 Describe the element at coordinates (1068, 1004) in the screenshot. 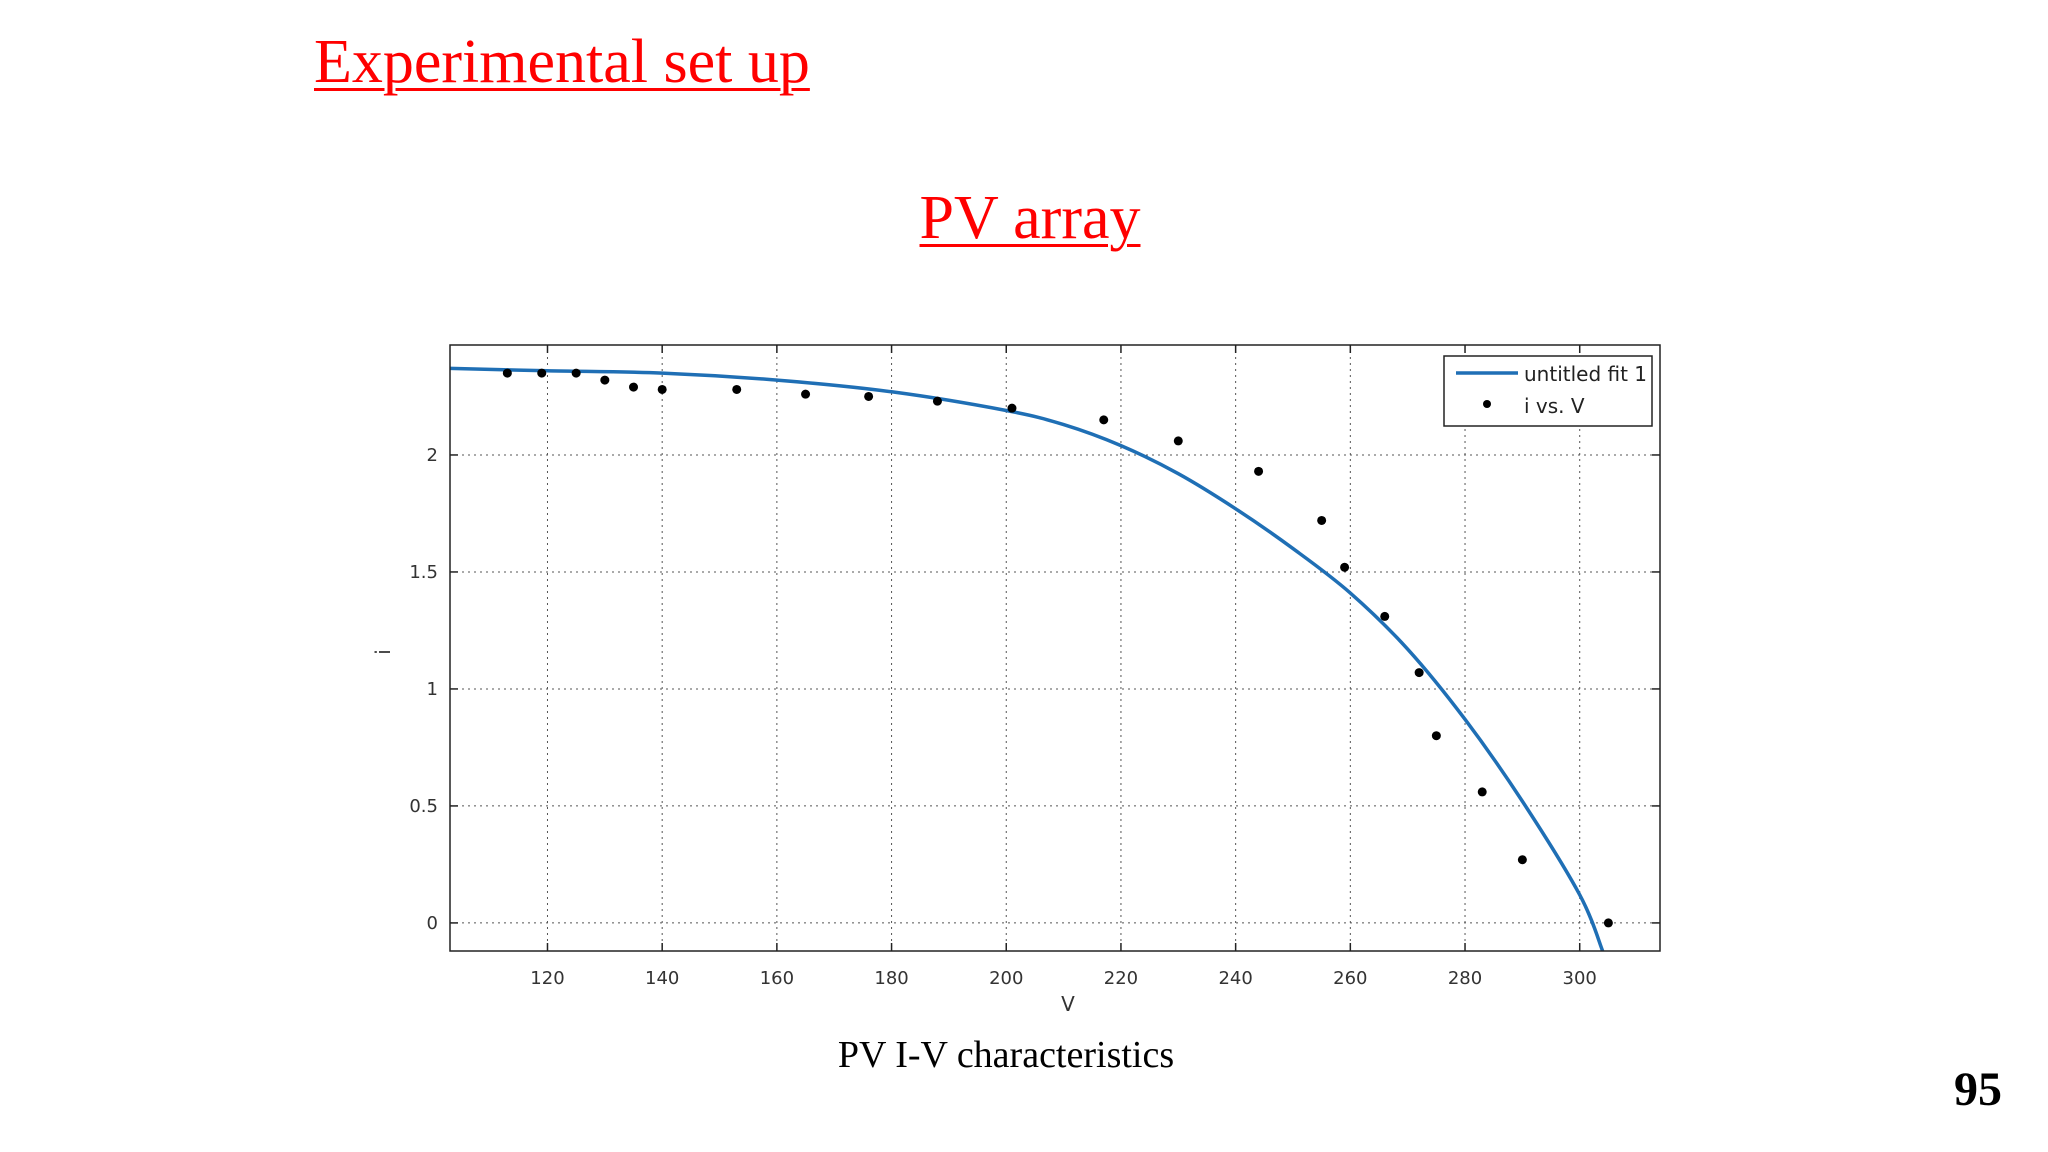

I see `x-axis-label: V` at that location.